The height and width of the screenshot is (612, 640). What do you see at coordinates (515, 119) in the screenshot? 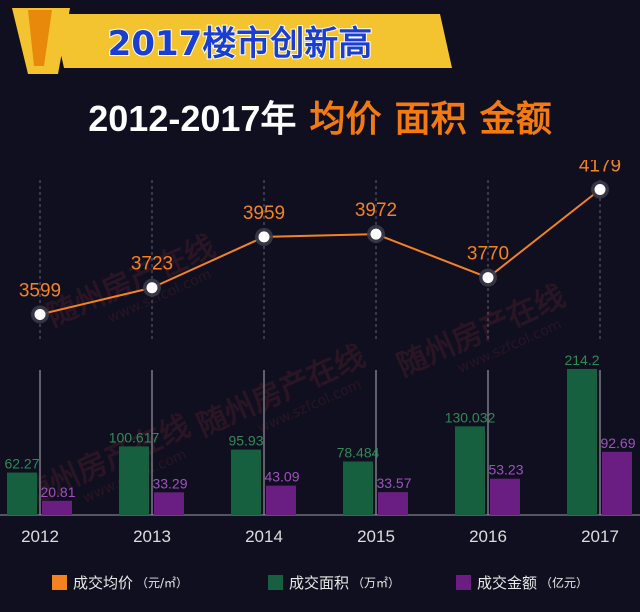
I see `headline-metric-amount: 金额` at bounding box center [515, 119].